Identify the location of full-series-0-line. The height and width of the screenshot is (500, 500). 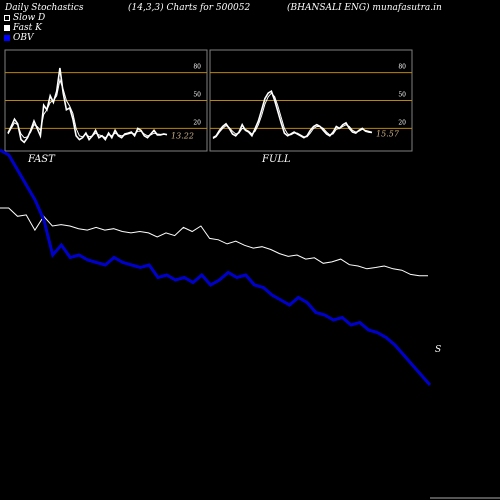
(292, 114).